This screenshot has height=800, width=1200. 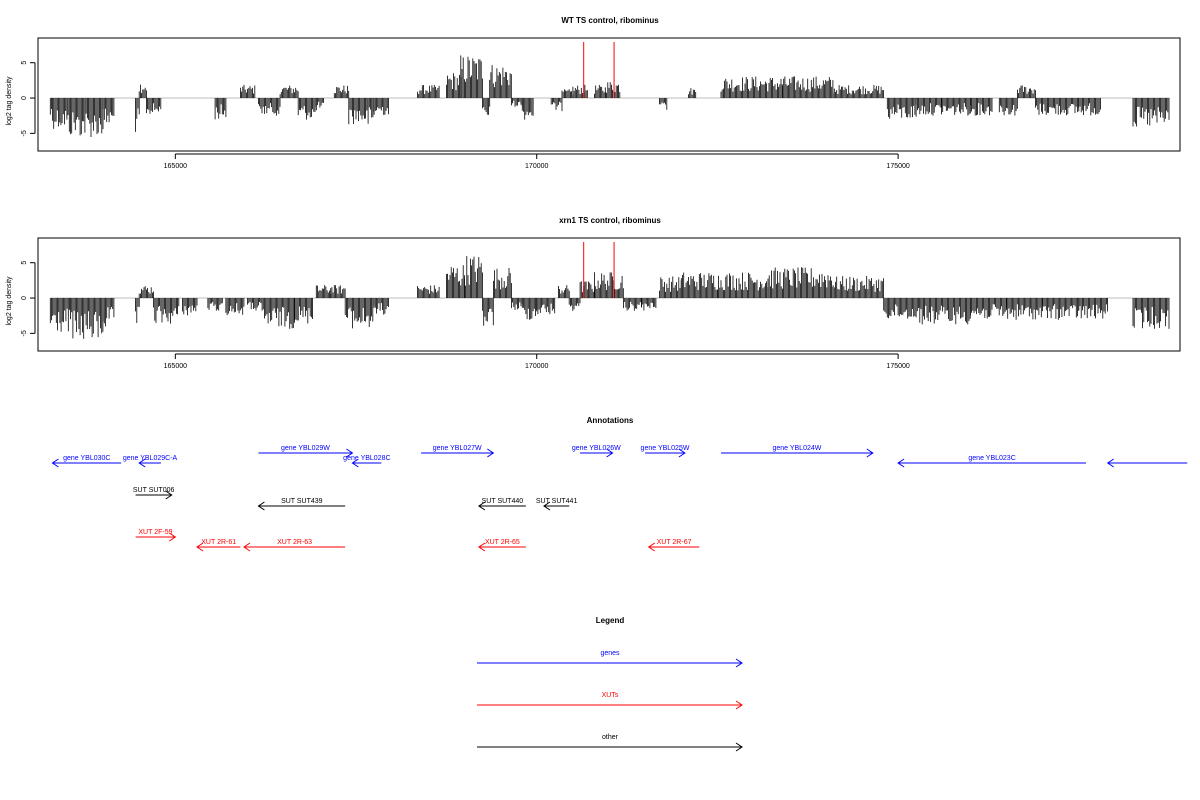 What do you see at coordinates (991, 458) in the screenshot?
I see `feature-label: gene YBL023C` at bounding box center [991, 458].